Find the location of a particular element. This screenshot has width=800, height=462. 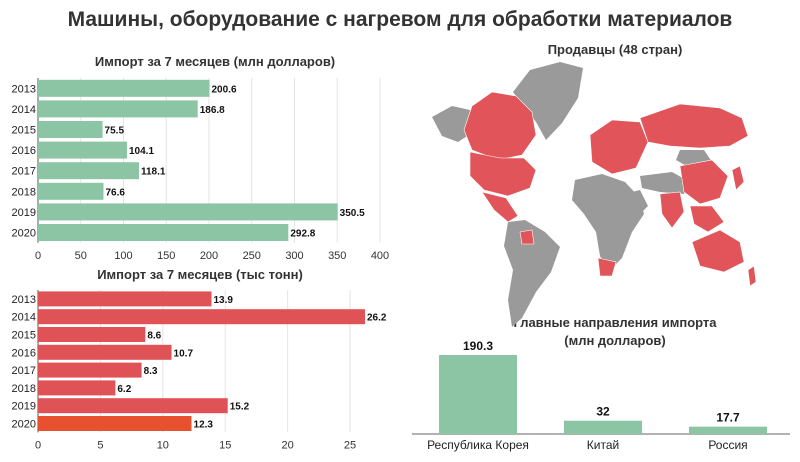

x-tick-label: 25 is located at coordinates (350, 445).